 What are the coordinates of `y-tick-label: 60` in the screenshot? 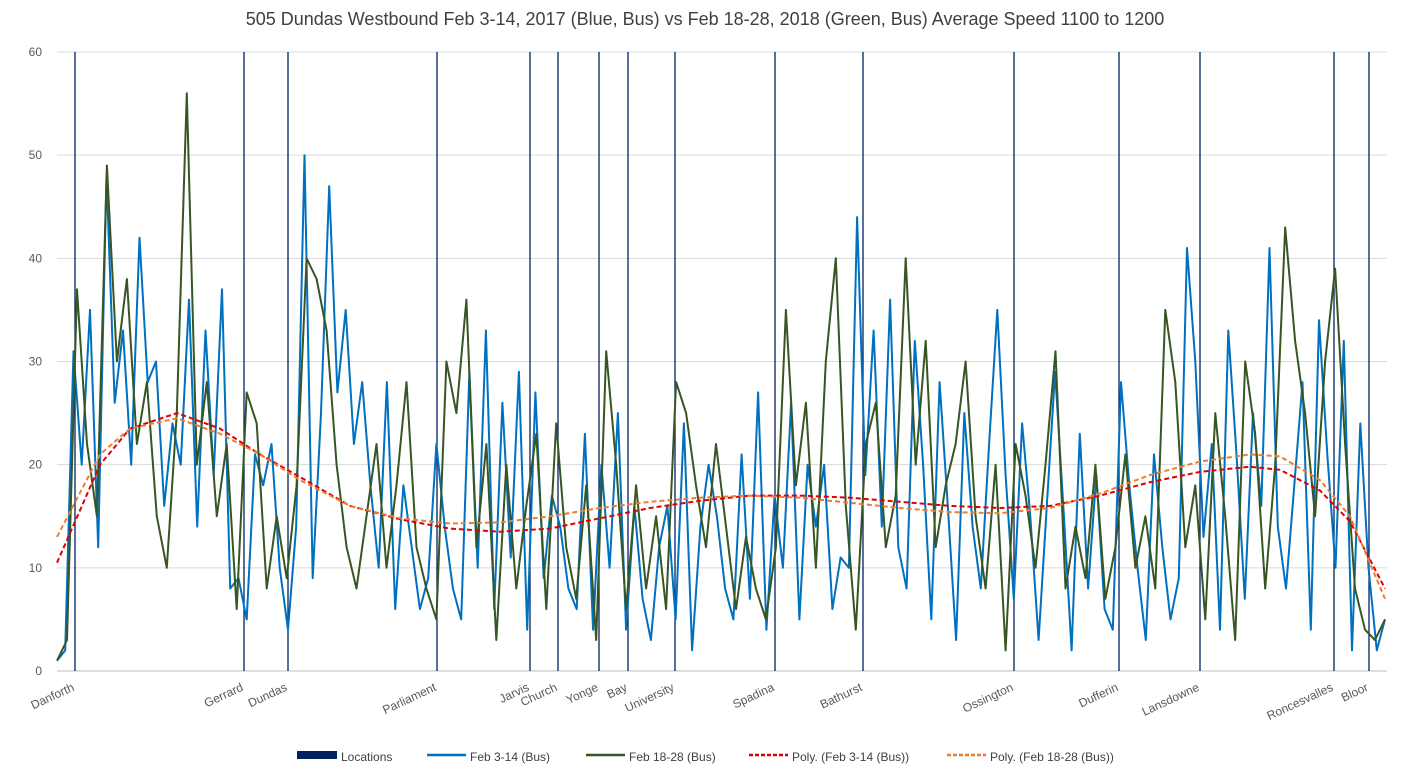 It's located at (36, 52).